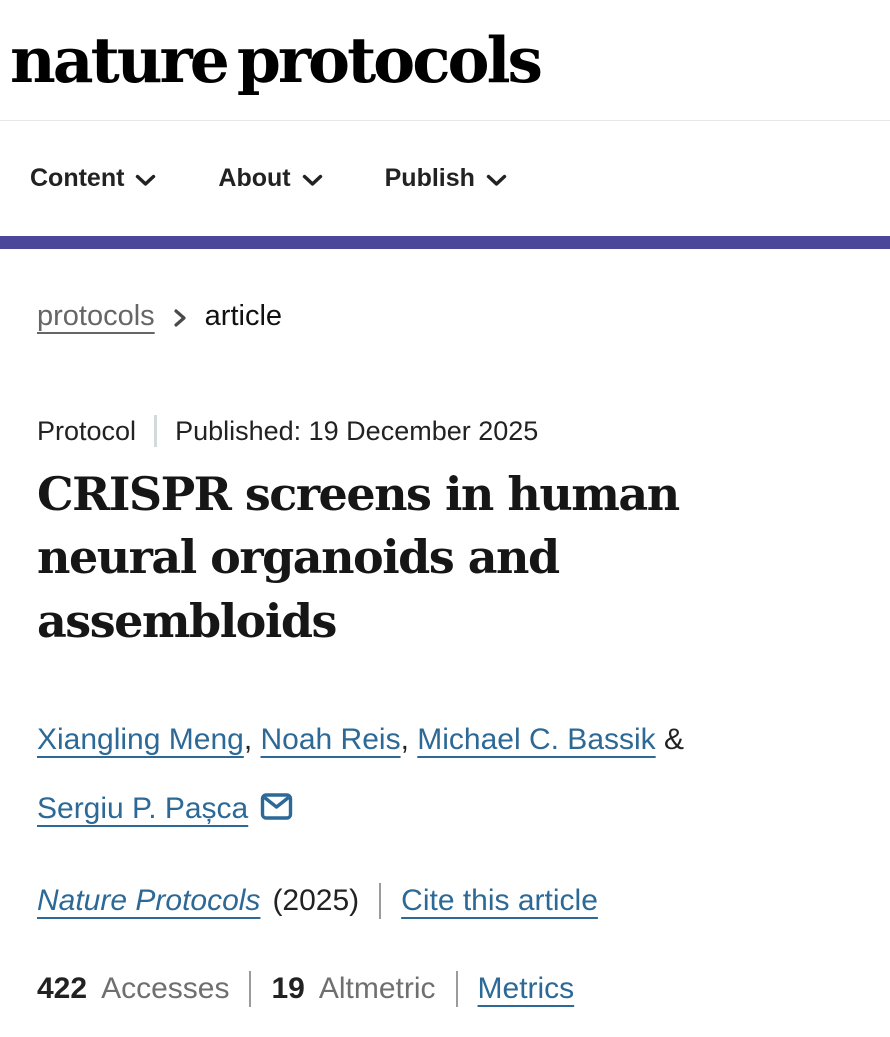  Describe the element at coordinates (288, 989) in the screenshot. I see `altmetric-count: 19` at that location.